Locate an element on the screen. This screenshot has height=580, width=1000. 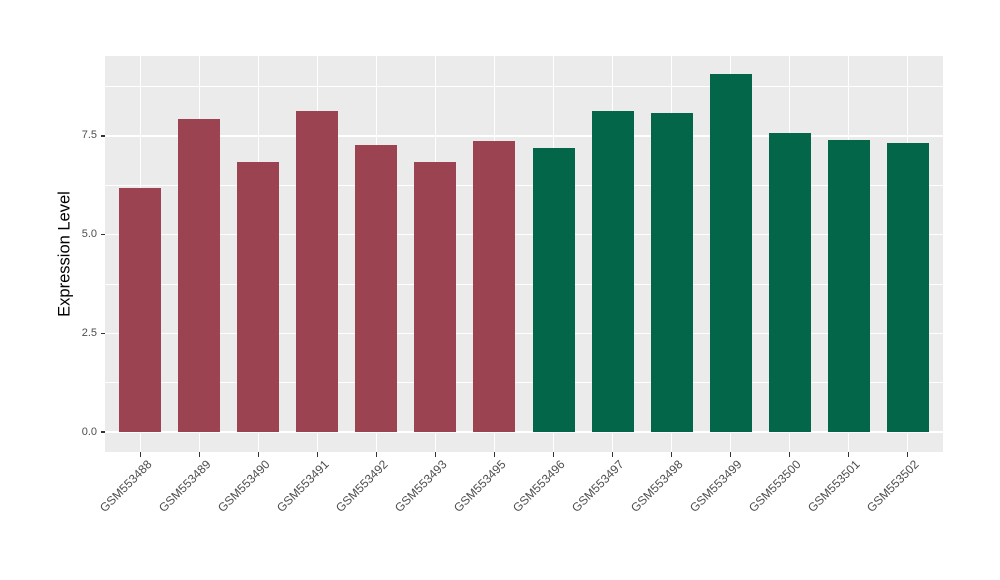
y-tick-label: 0.0 is located at coordinates (89, 431).